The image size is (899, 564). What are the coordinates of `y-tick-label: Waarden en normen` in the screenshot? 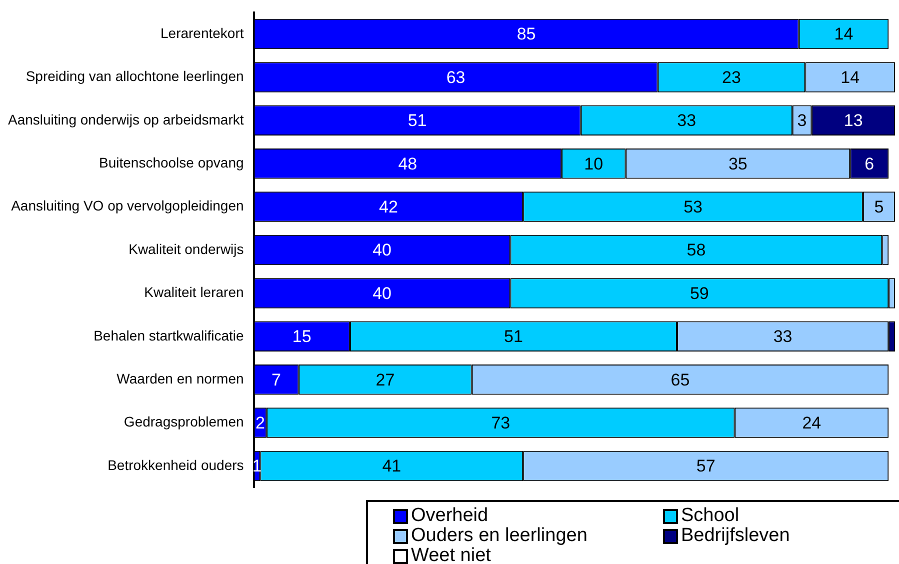 It's located at (180, 378).